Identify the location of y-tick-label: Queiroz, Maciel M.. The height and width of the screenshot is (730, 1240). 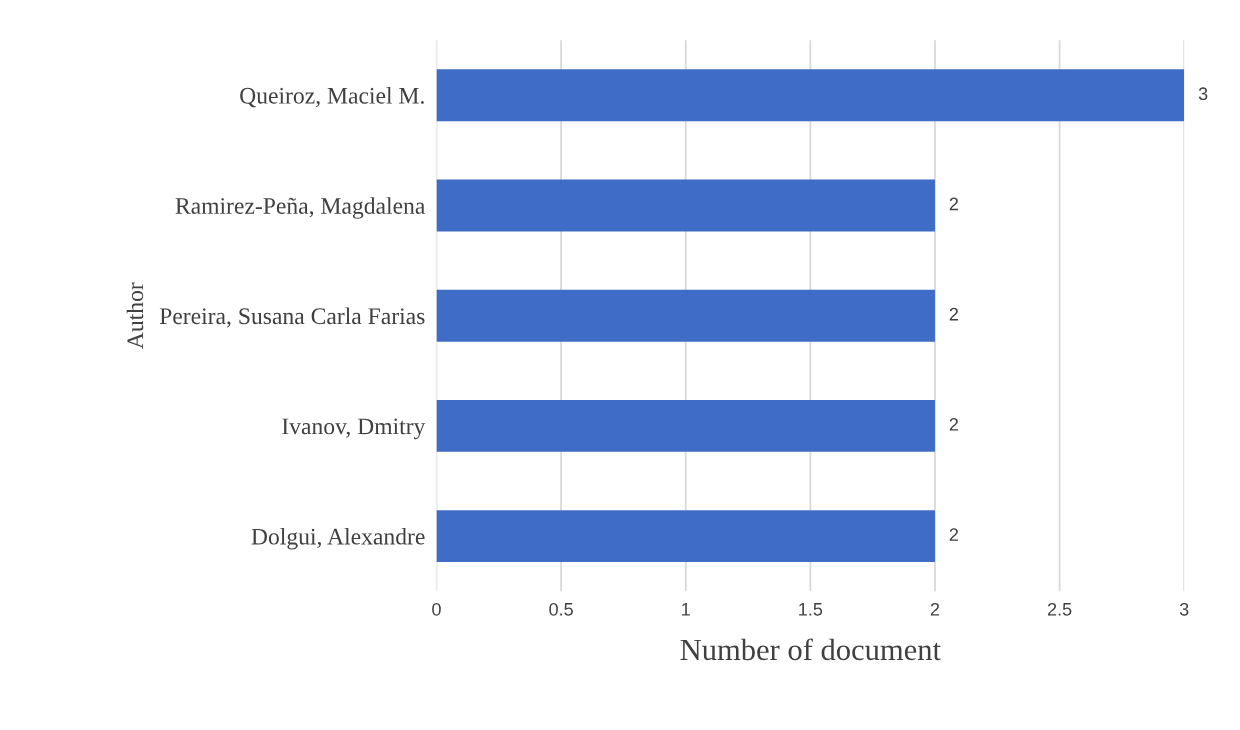
(332, 97).